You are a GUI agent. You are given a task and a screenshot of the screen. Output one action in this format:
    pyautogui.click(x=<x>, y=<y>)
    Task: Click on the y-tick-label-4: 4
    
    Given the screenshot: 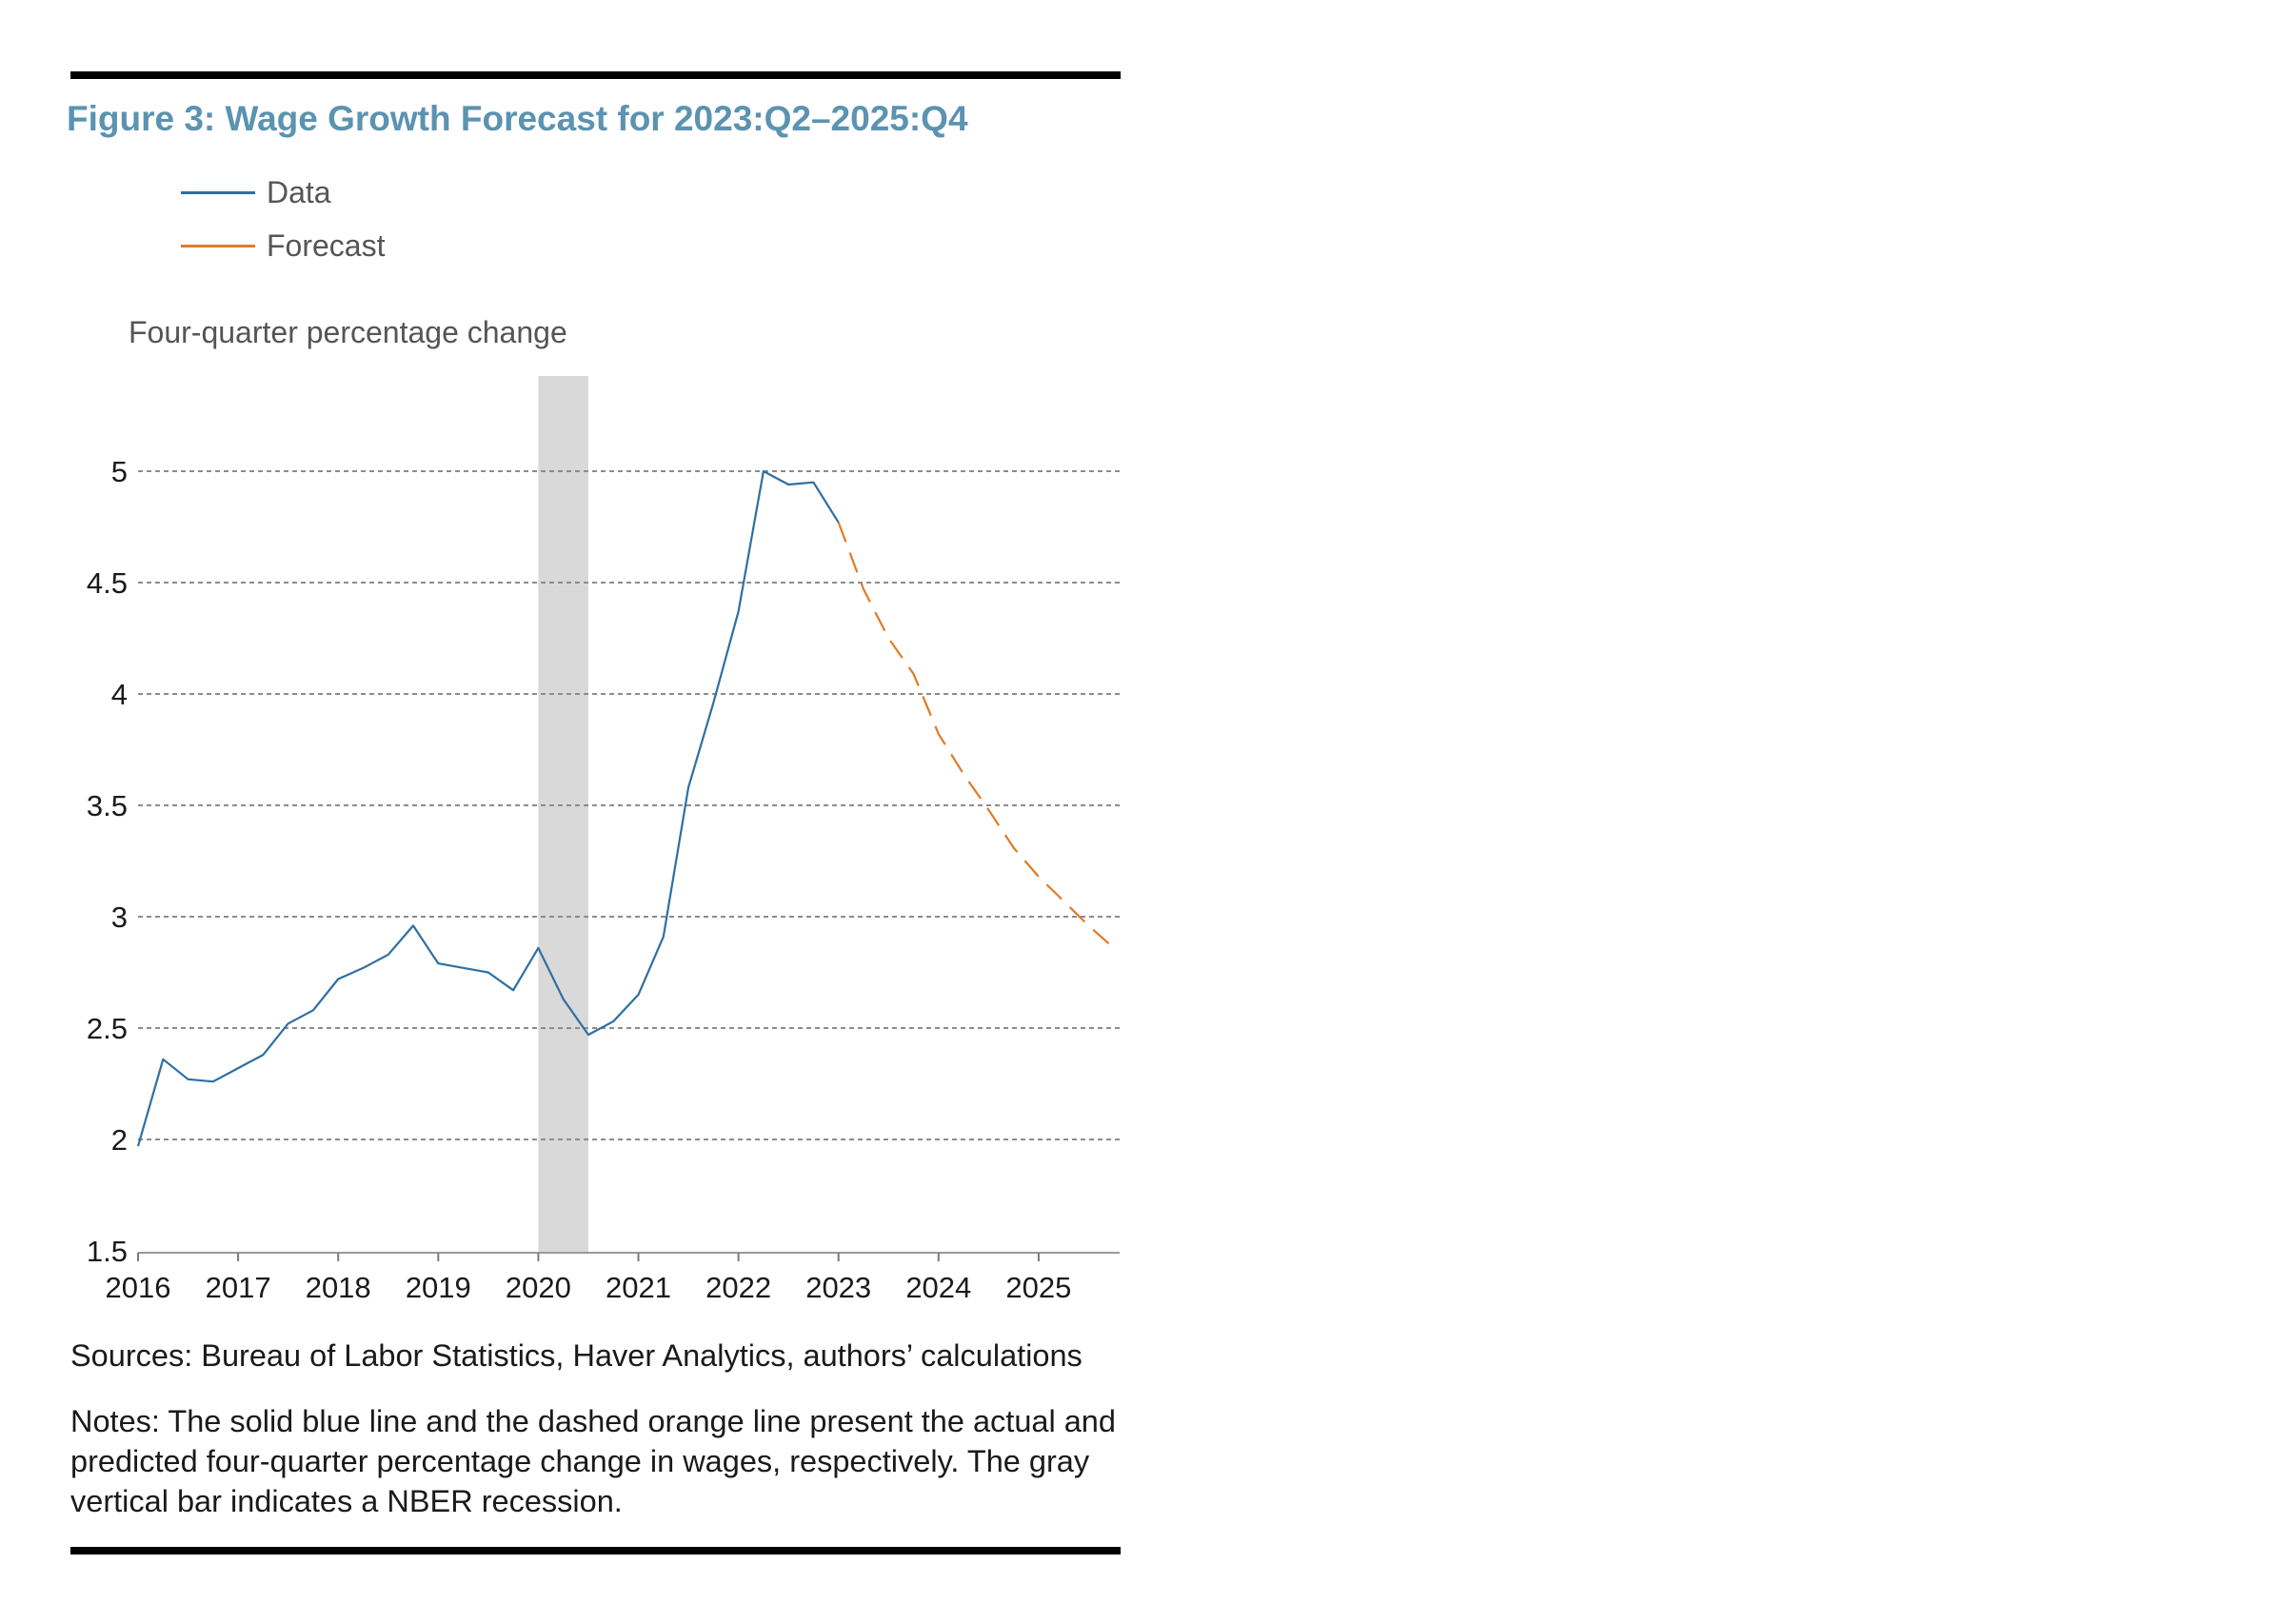 What is the action you would take?
    pyautogui.click(x=119, y=694)
    